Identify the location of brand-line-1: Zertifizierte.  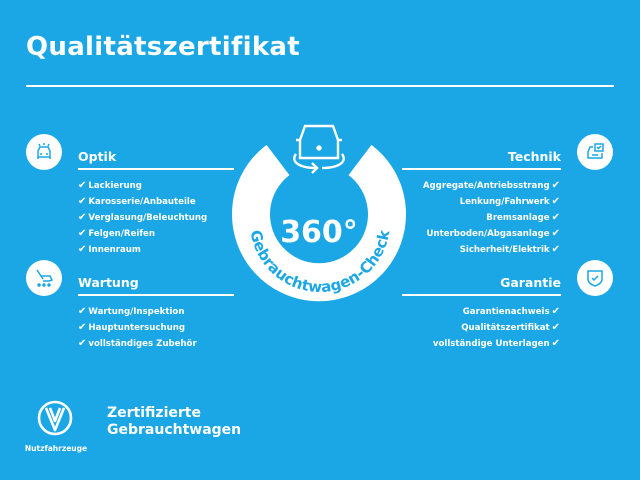
(154, 413).